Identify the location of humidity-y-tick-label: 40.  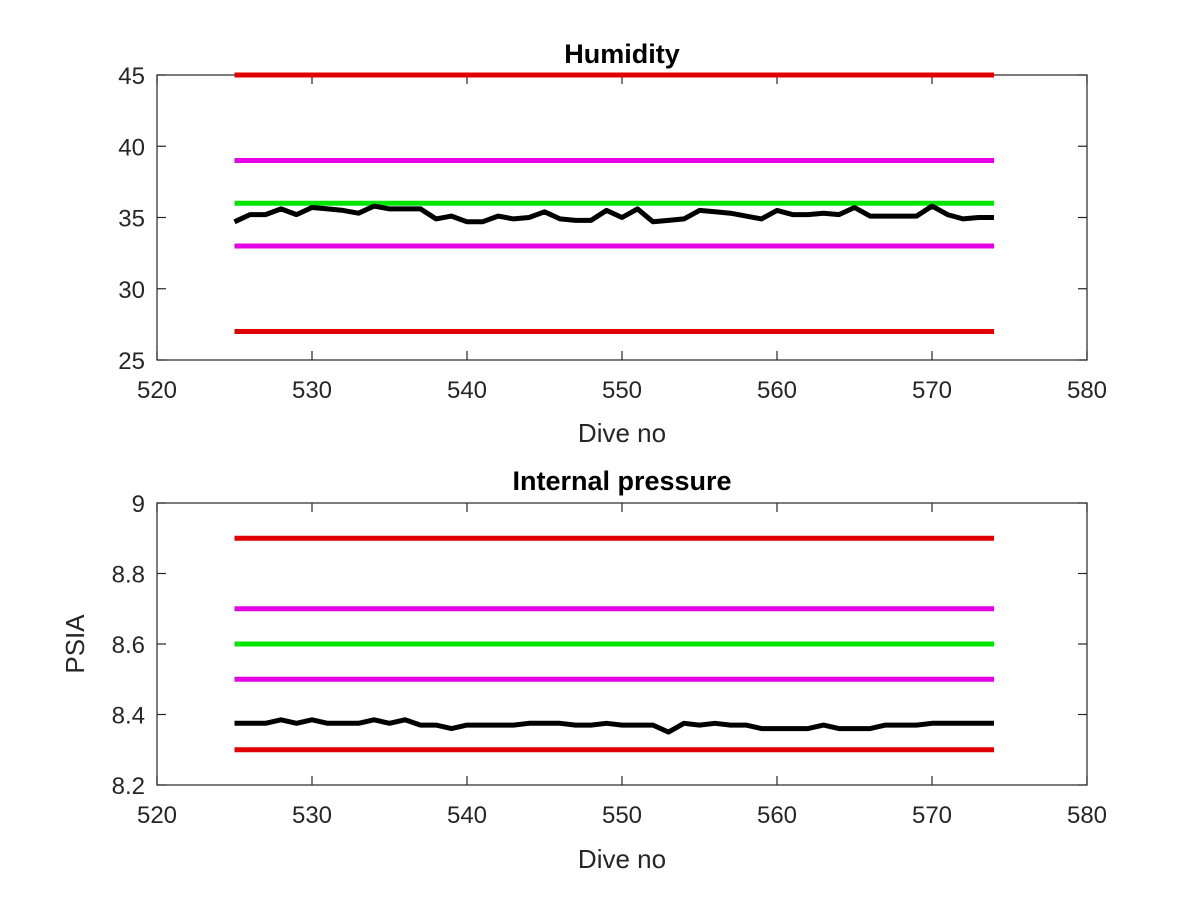
(131, 147).